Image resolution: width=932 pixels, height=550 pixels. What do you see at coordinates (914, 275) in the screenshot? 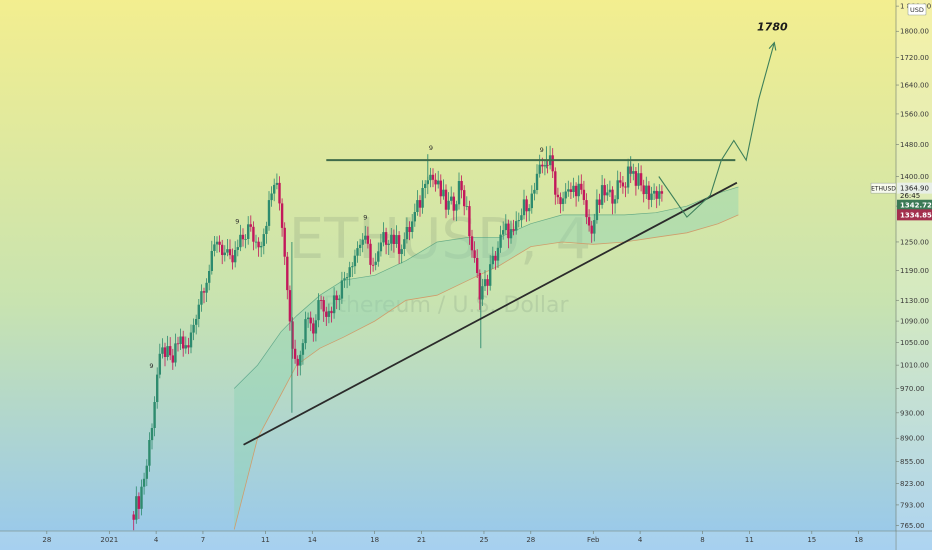
I see `price-axis-panel` at bounding box center [914, 275].